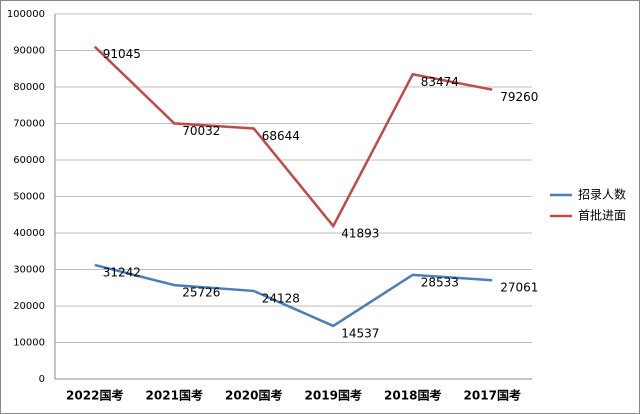  Describe the element at coordinates (412, 395) in the screenshot. I see `x-tick-label: 2018国考` at that location.